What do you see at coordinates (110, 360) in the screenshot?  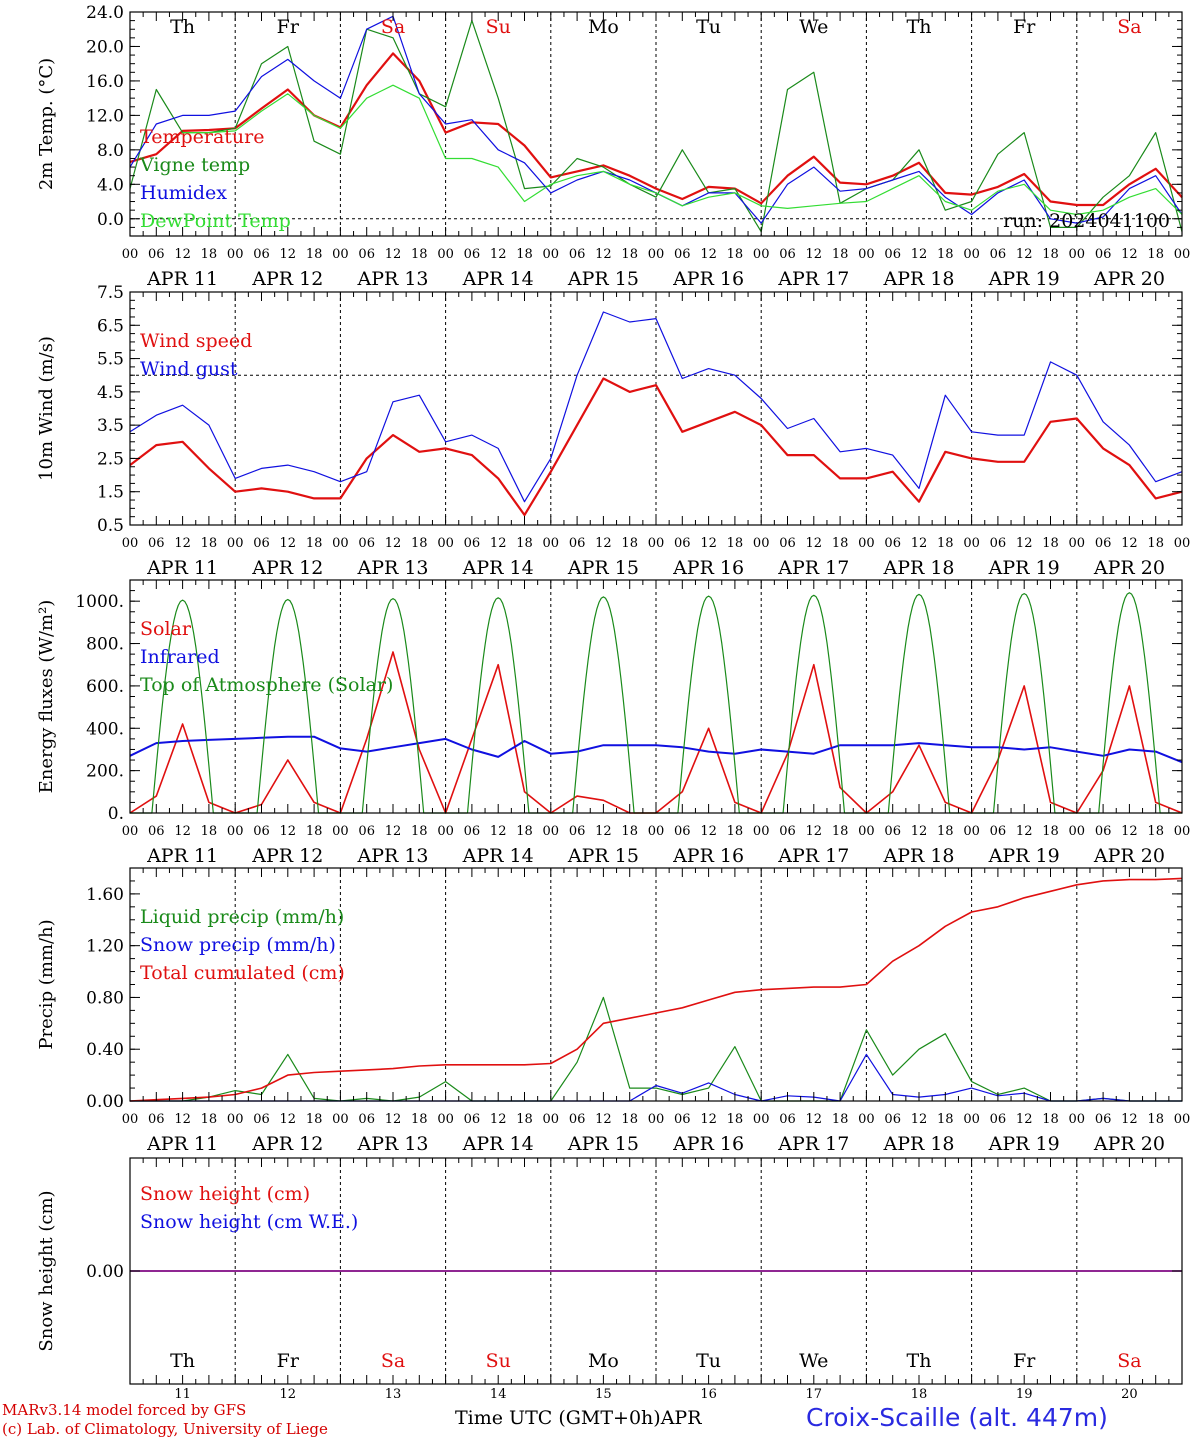 I see `y-tick-label: 5.5` at bounding box center [110, 360].